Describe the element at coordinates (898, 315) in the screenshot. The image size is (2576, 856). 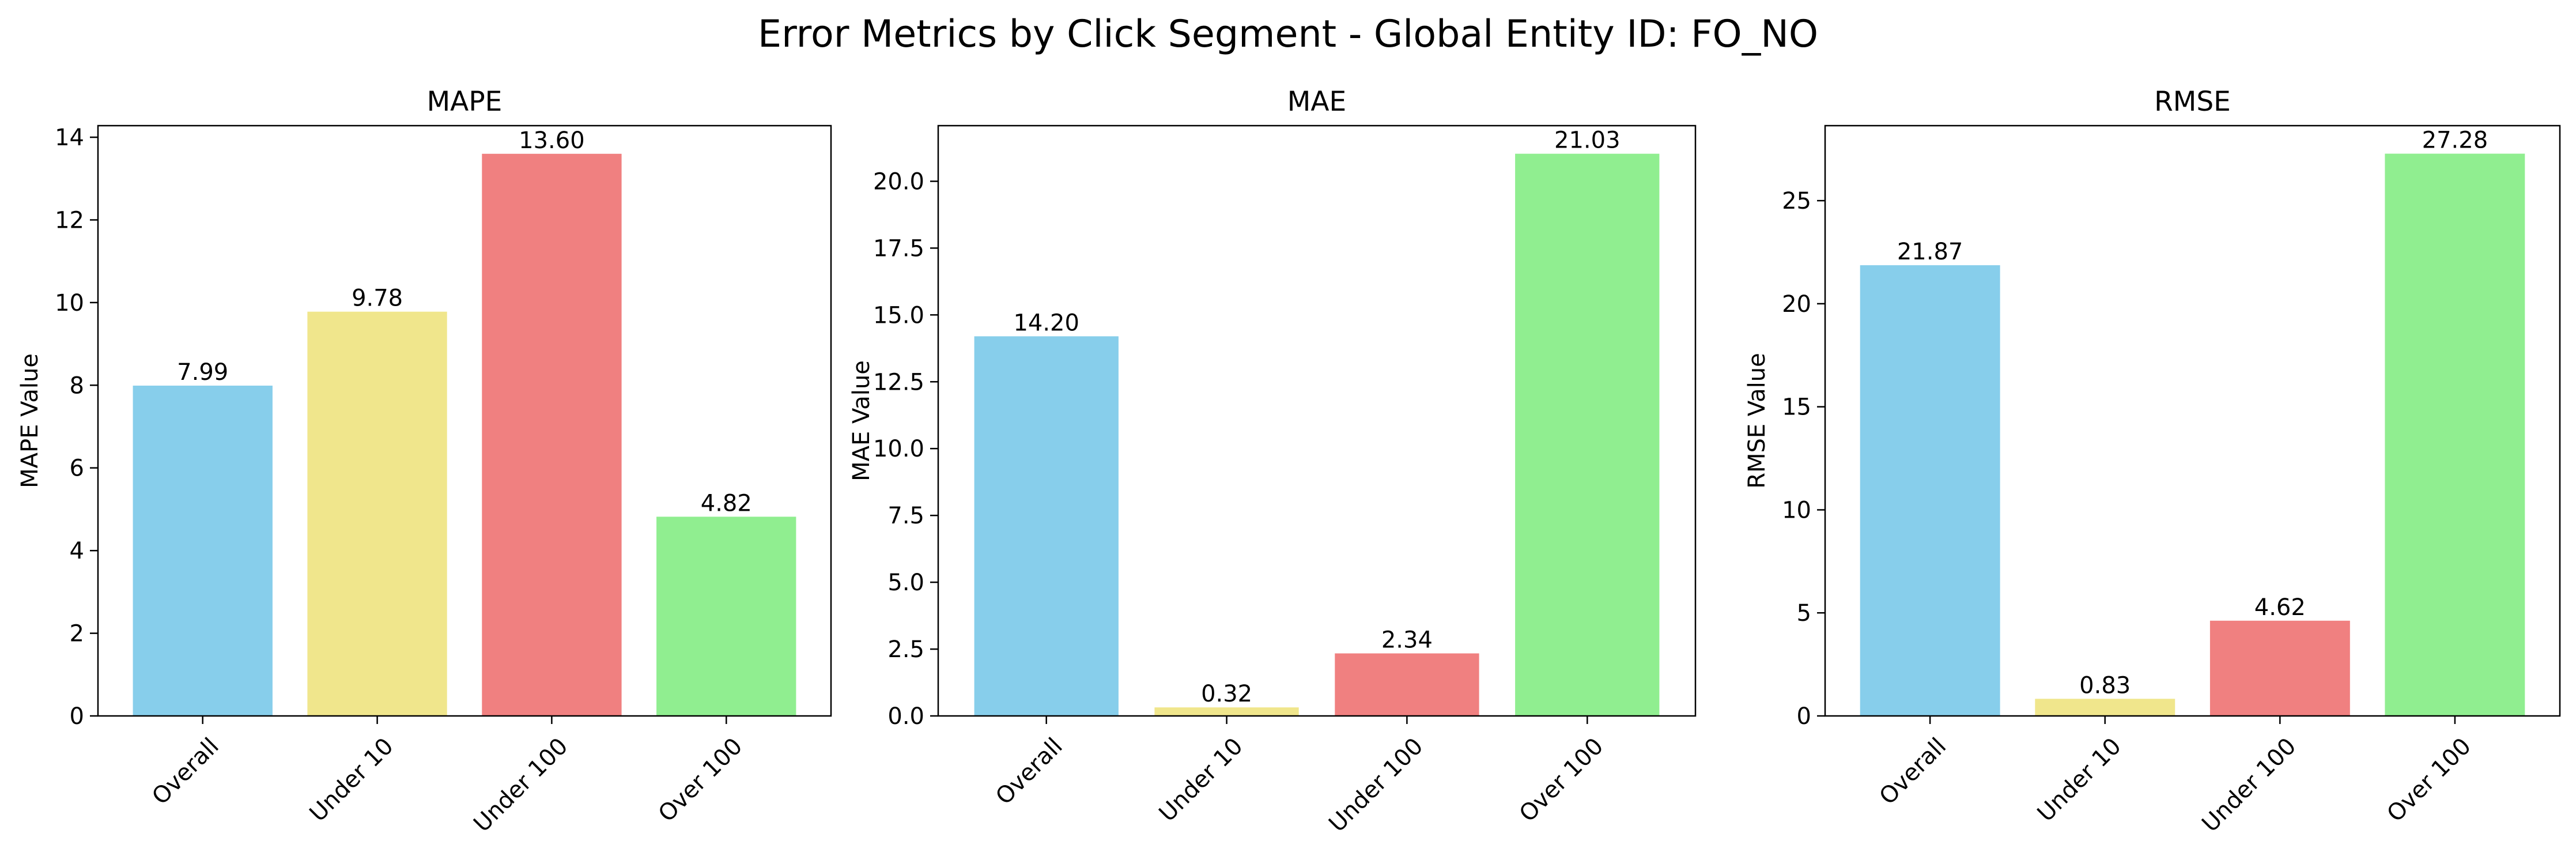
I see `y-tick-label: 15.0` at that location.